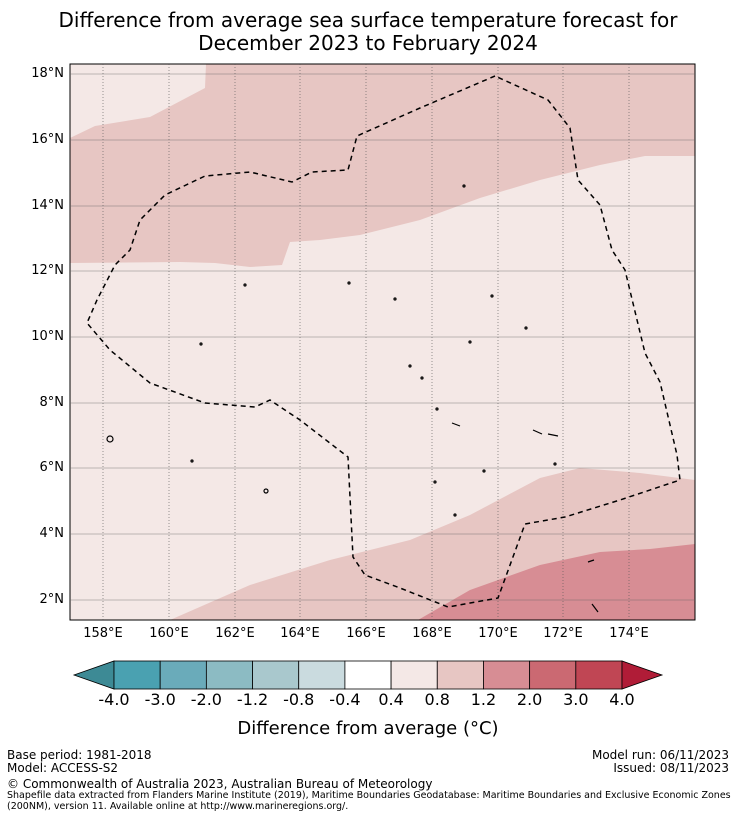 This screenshot has height=816, width=736. What do you see at coordinates (103, 633) in the screenshot?
I see `lon-label: 158°E` at bounding box center [103, 633].